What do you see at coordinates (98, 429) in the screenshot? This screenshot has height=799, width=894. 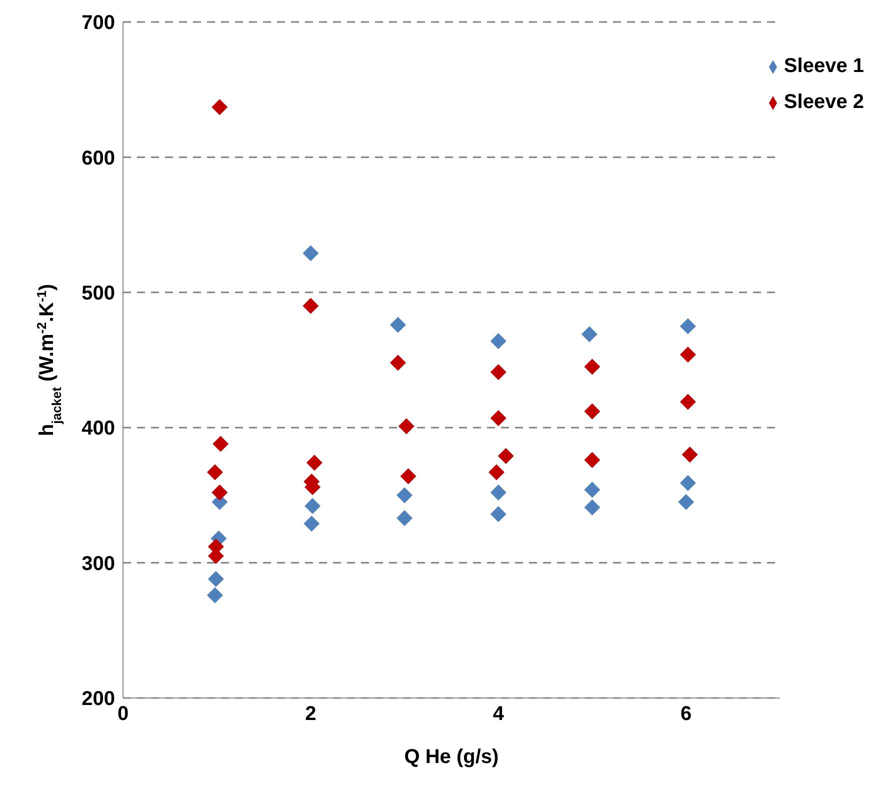 I see `y-tick-label: 400` at bounding box center [98, 429].